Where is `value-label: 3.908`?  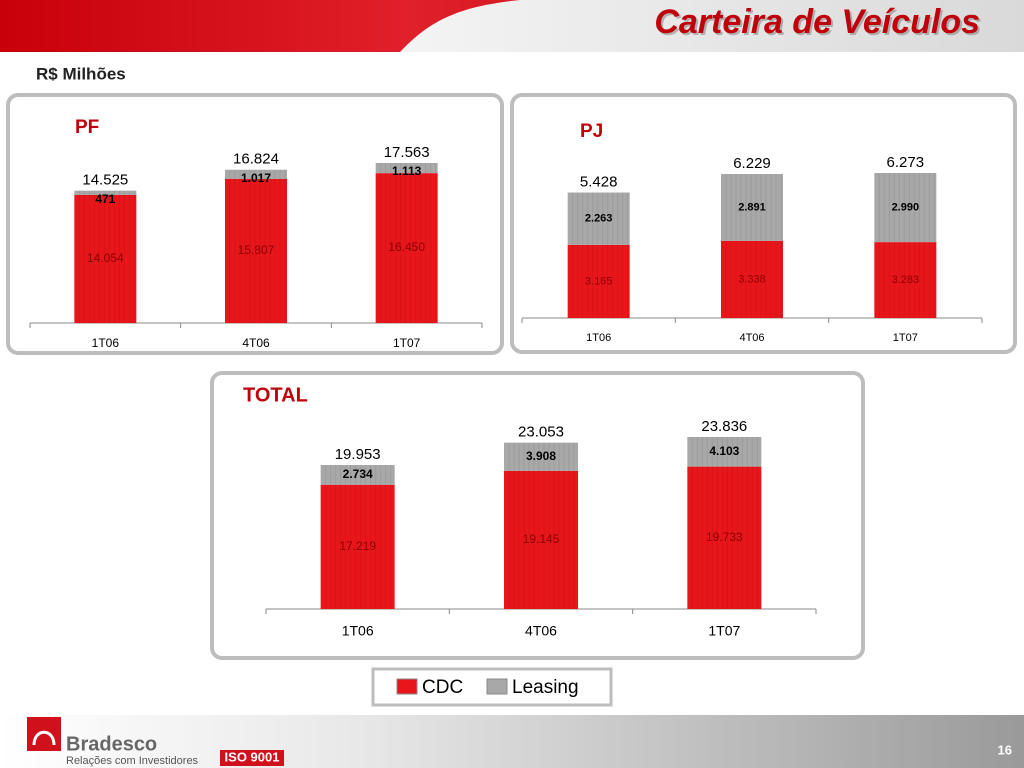 value-label: 3.908 is located at coordinates (541, 456).